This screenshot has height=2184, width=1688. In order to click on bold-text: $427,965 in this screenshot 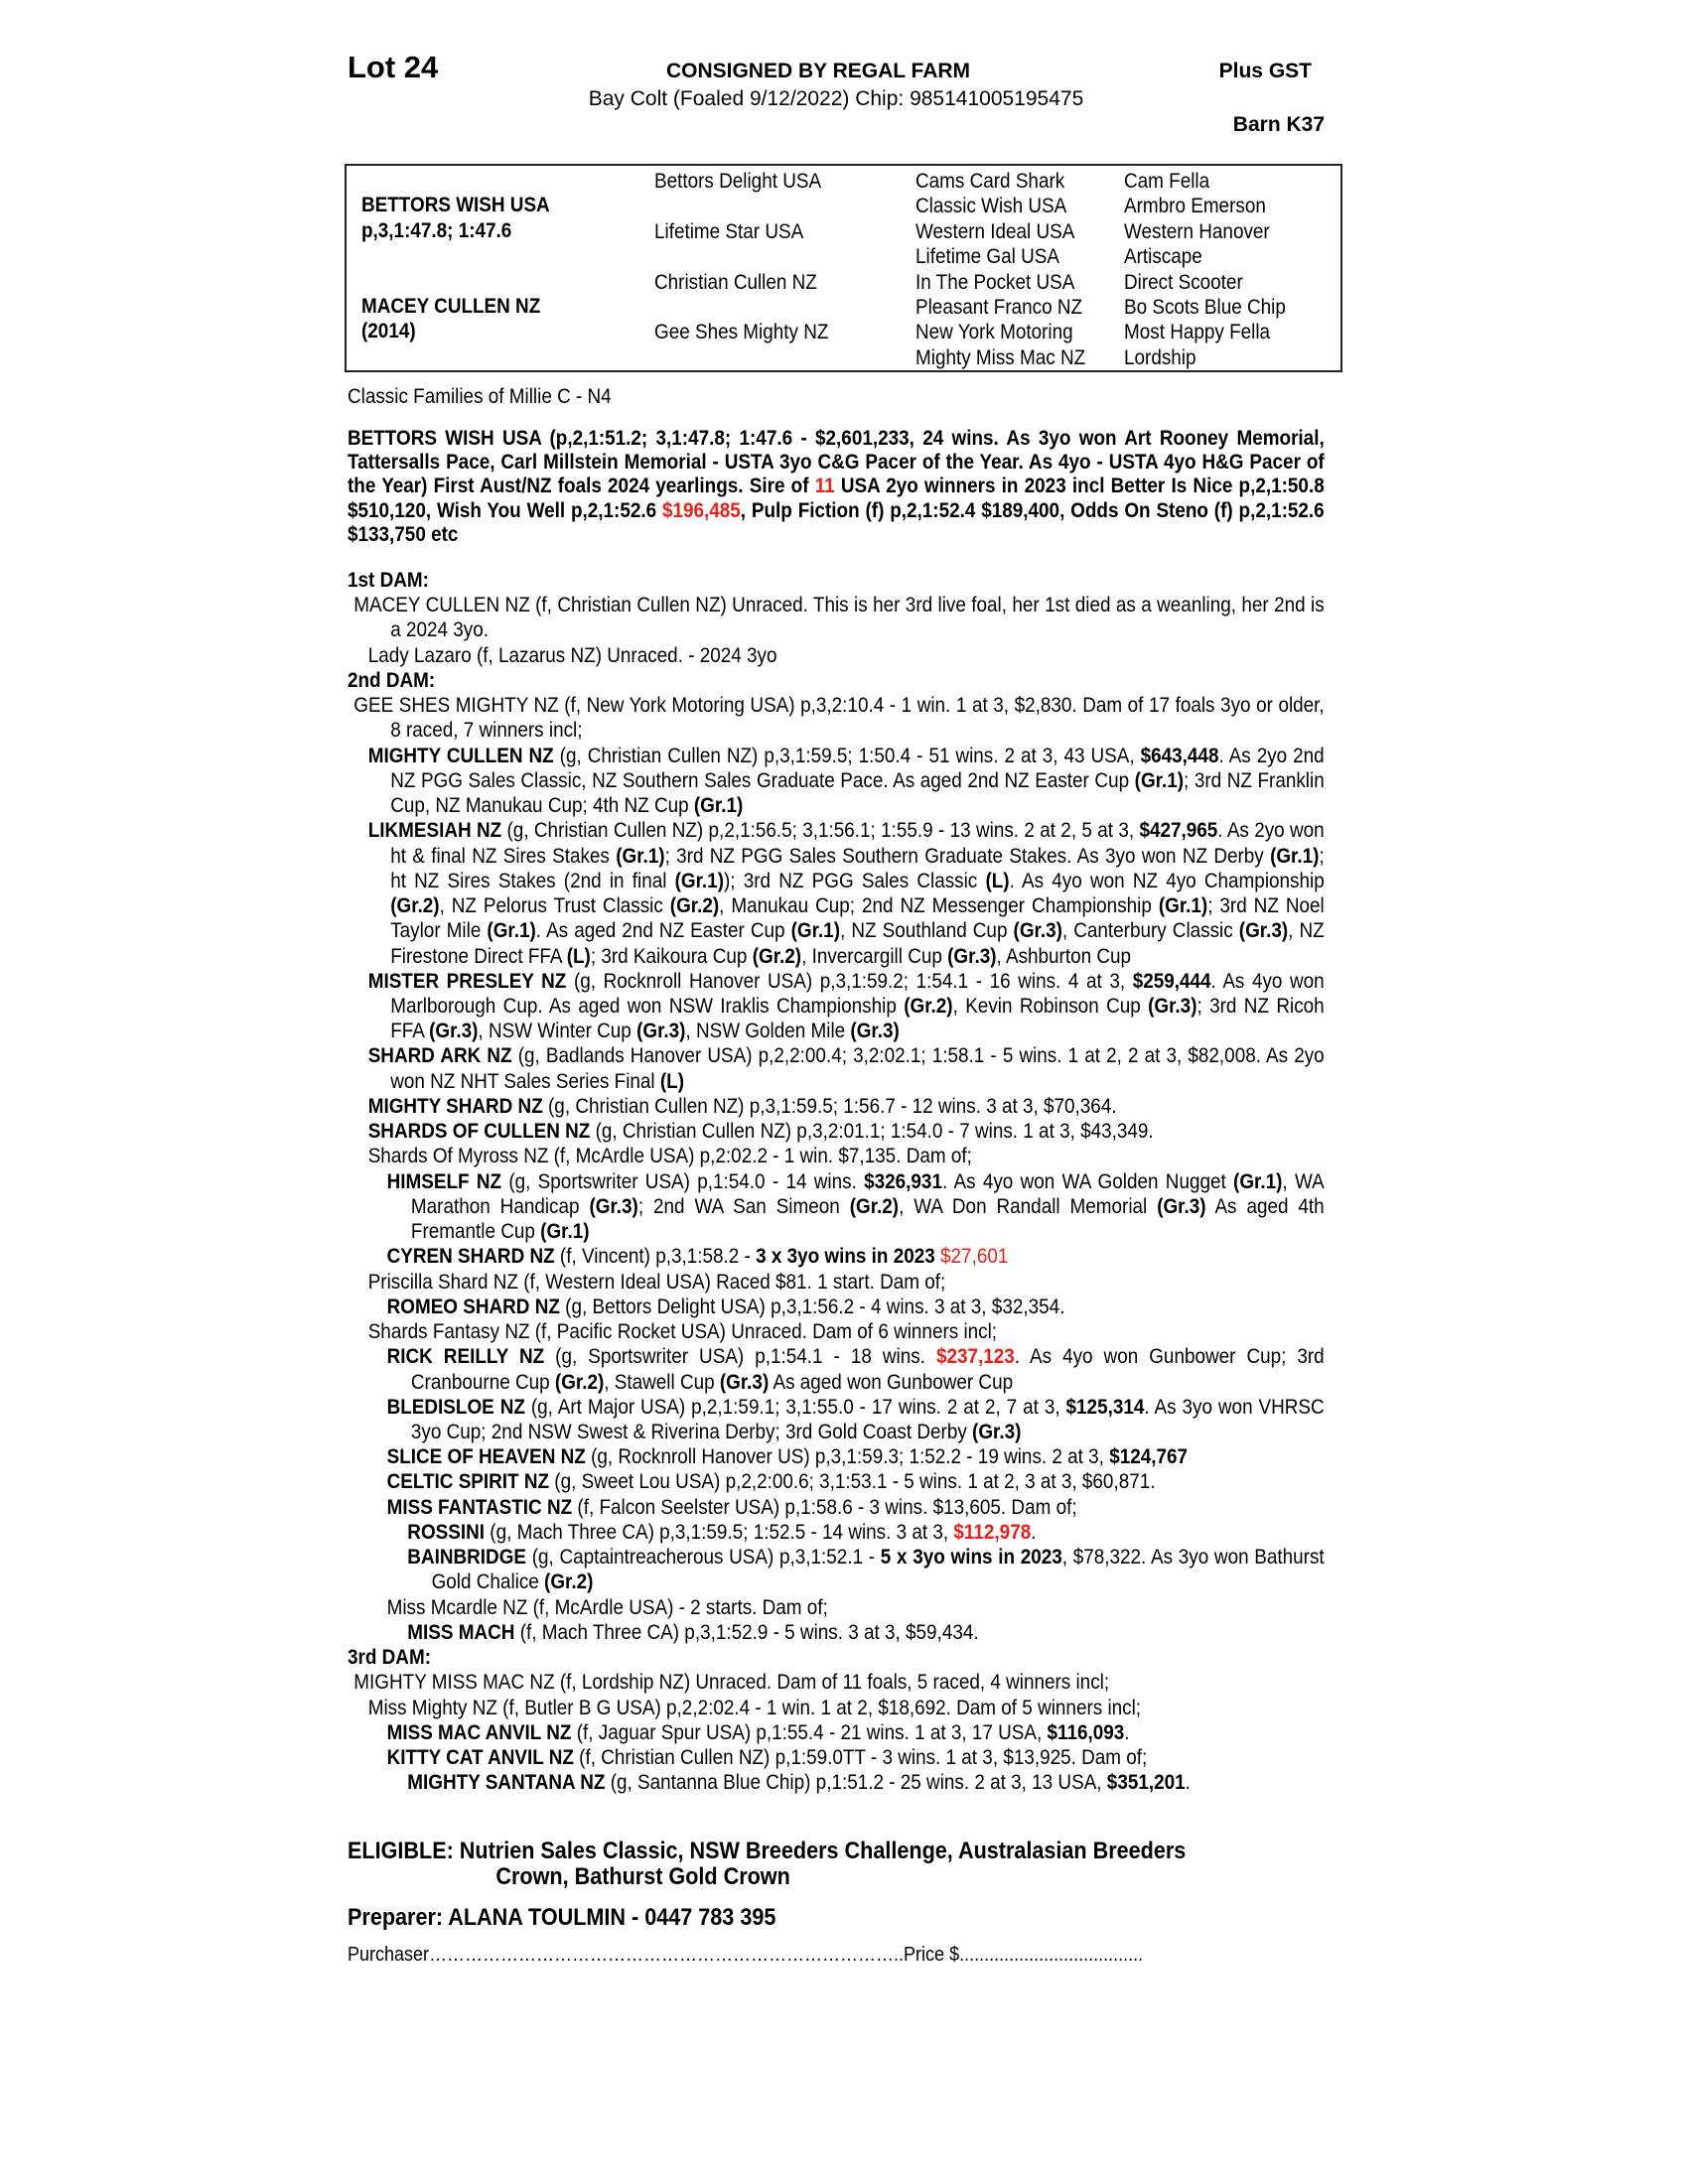, I will do `click(1178, 831)`.